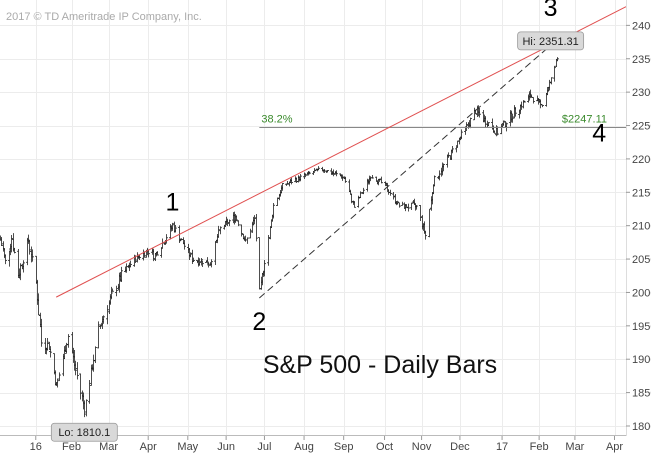 The height and width of the screenshot is (456, 651). I want to click on lo-label: Lo: 1810.1, so click(84, 433).